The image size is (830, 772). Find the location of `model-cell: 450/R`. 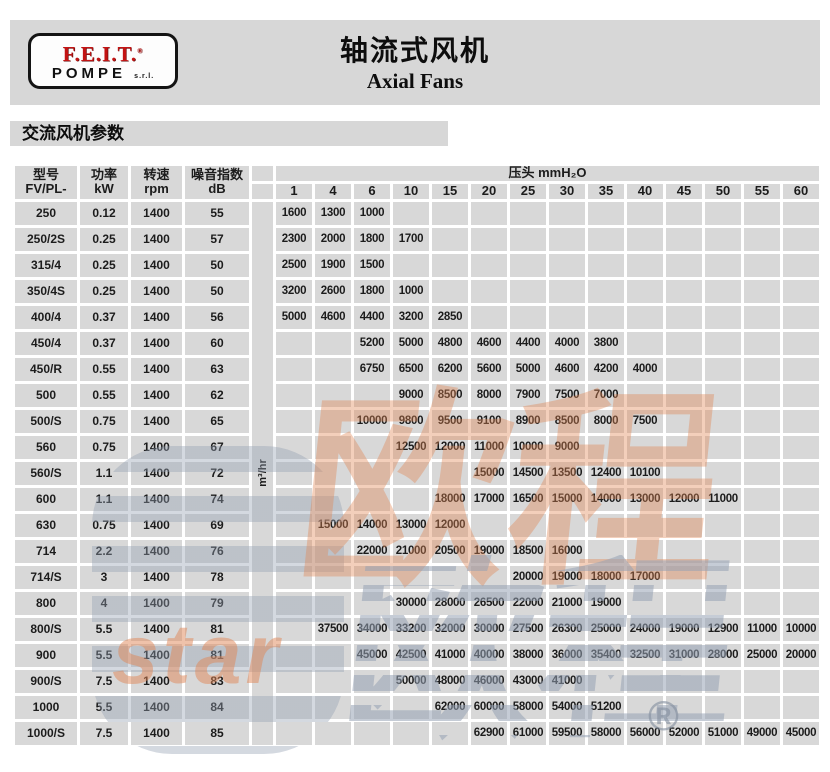

model-cell: 450/R is located at coordinates (46, 369).